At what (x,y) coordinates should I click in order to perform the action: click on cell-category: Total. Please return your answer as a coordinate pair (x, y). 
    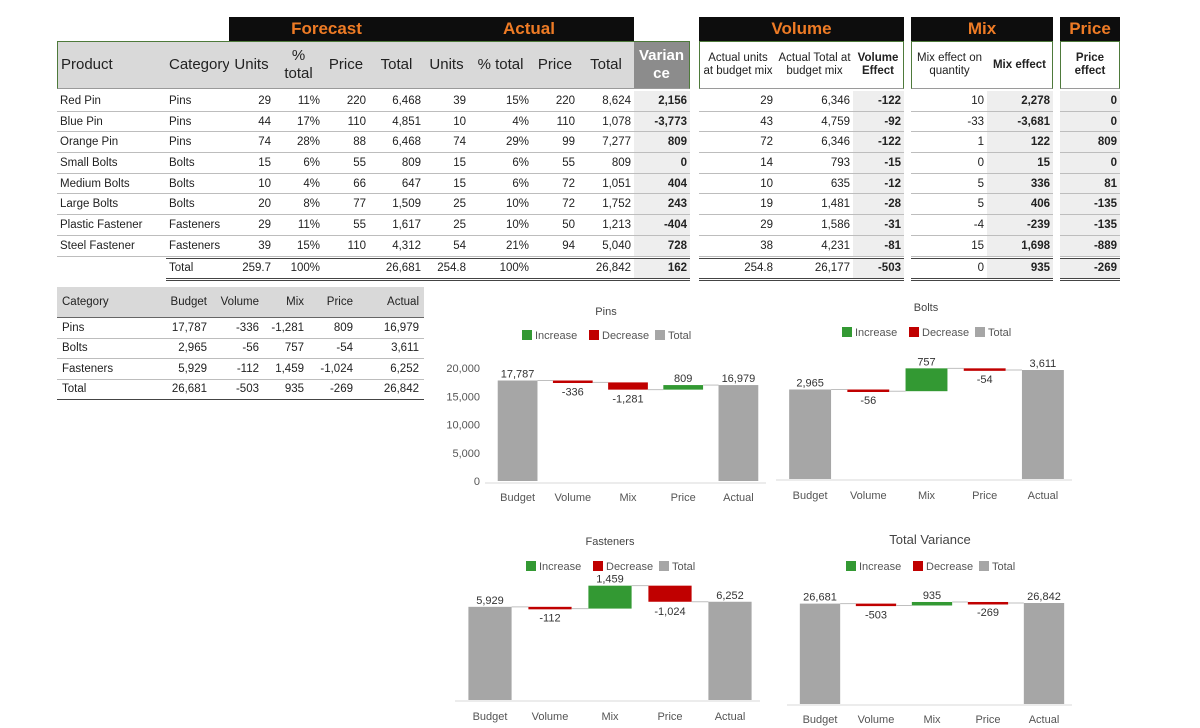
    Looking at the image, I should click on (197, 269).